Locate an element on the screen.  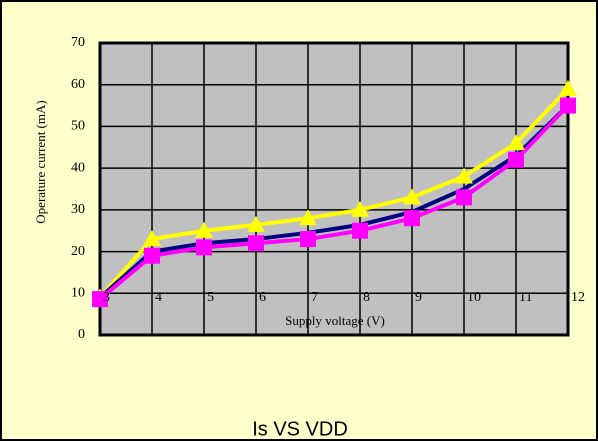
x-tick-label: 4 is located at coordinates (158, 297).